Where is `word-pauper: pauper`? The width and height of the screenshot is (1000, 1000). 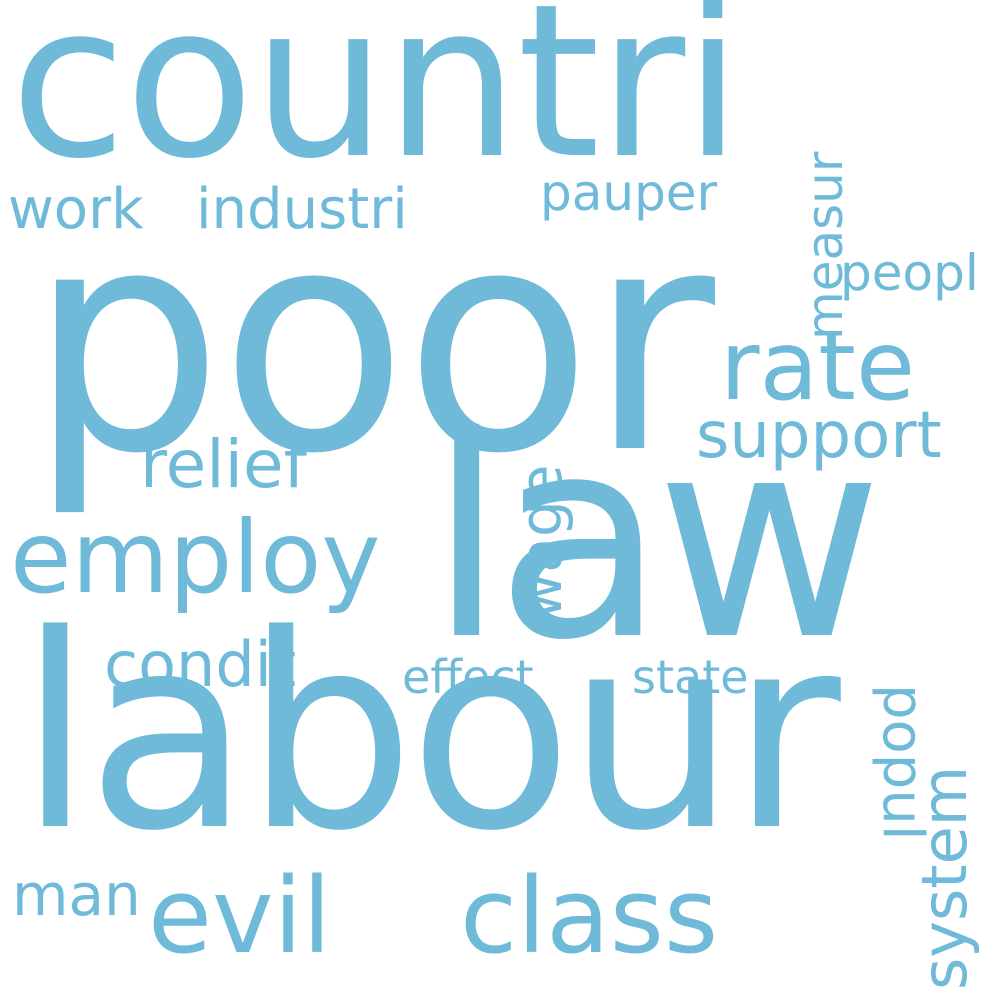 word-pauper: pauper is located at coordinates (629, 193).